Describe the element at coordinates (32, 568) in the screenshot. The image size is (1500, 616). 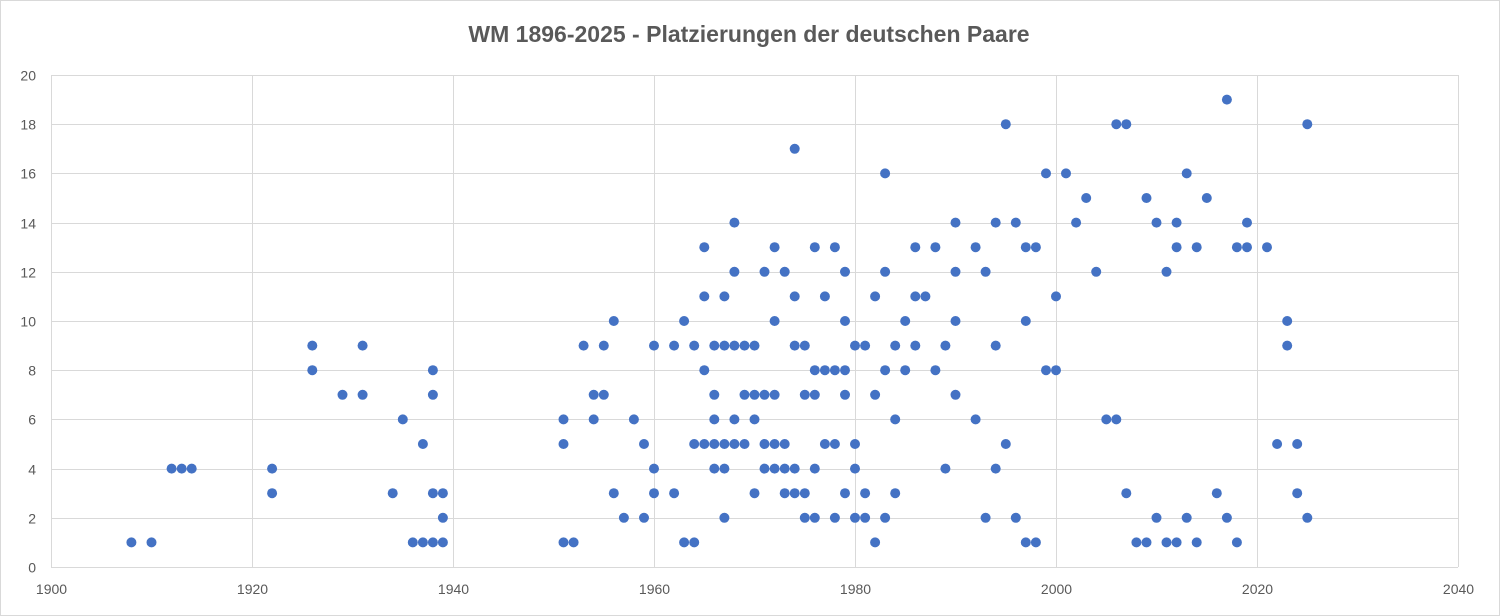
I see `y-tick-label: 0` at that location.